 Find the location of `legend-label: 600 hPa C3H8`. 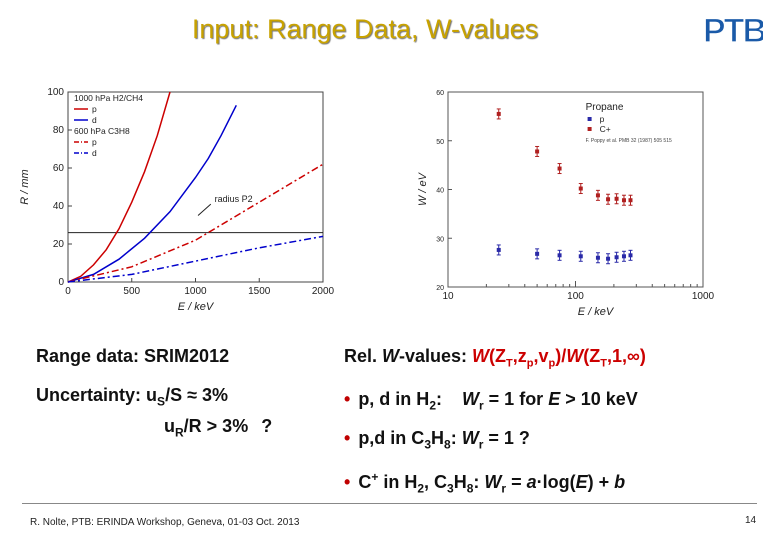

legend-label: 600 hPa C3H8 is located at coordinates (102, 131).